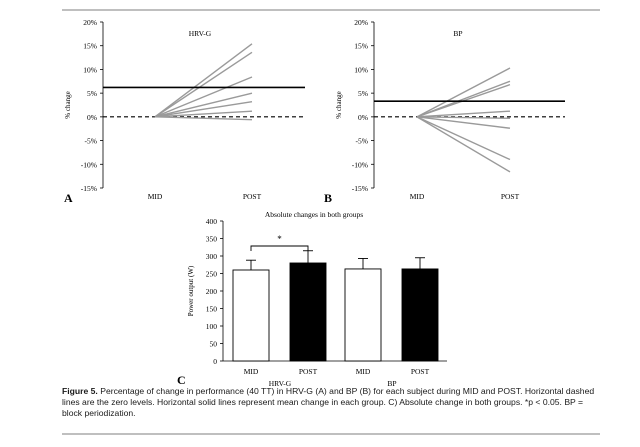 This screenshot has height=447, width=640. I want to click on panel-c-y-tick-label: 0, so click(215, 361).